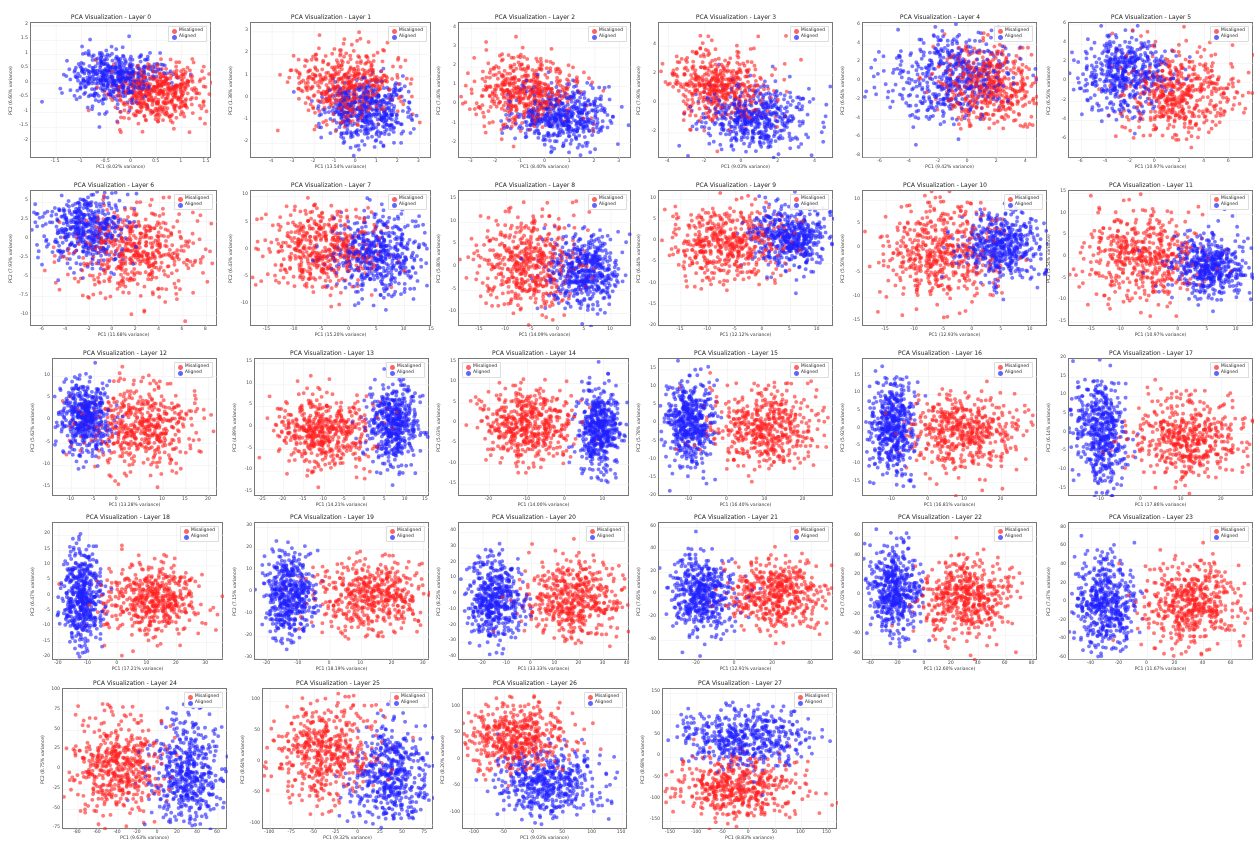 This screenshot has width=1260, height=854. Describe the element at coordinates (850, 410) in the screenshot. I see `y-tick-label: 5` at that location.